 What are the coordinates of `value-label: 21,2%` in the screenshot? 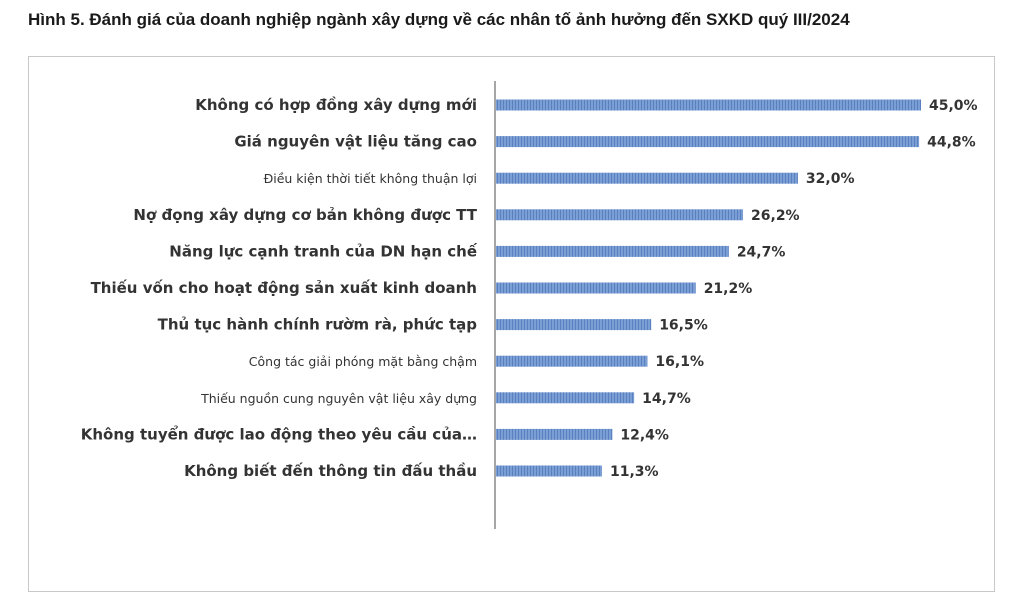 It's located at (728, 289).